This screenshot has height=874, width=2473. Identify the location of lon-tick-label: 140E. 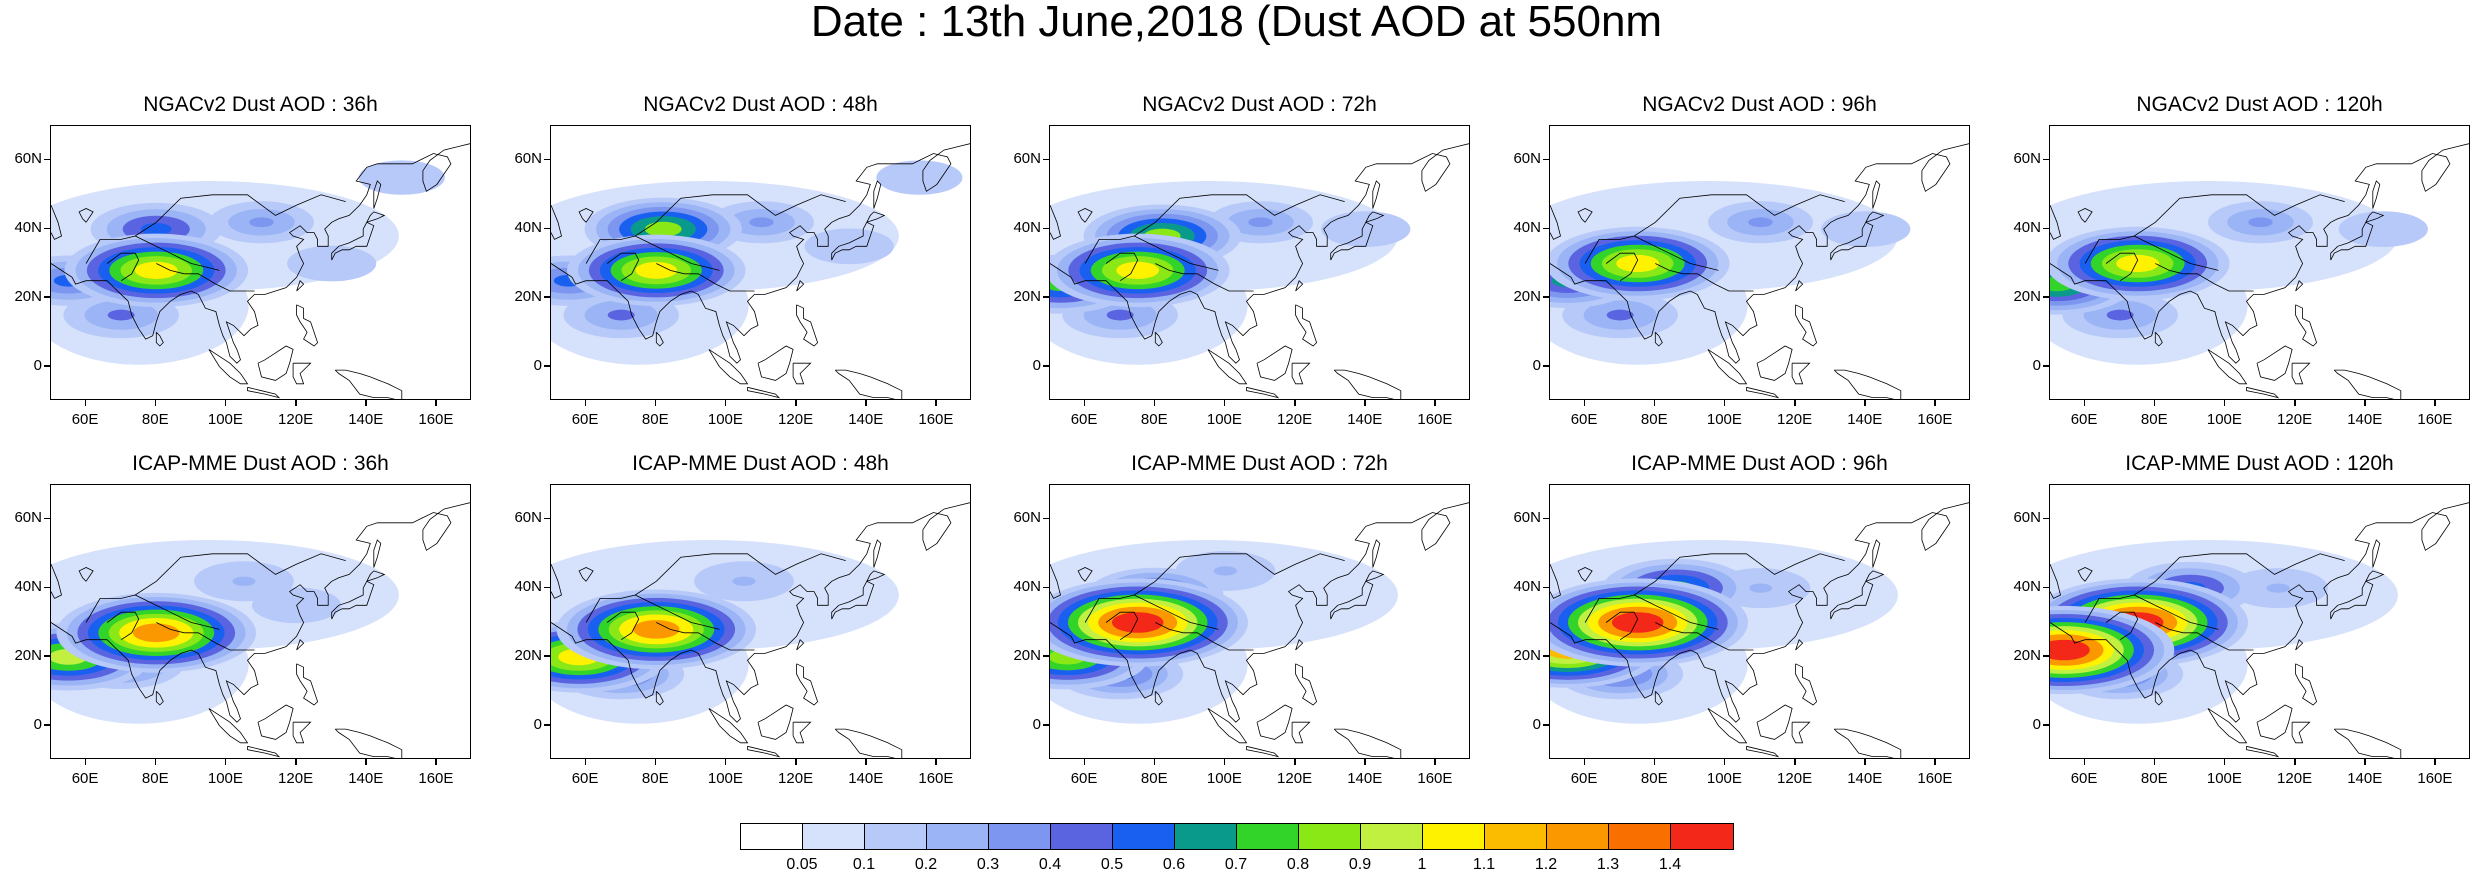
(366, 419).